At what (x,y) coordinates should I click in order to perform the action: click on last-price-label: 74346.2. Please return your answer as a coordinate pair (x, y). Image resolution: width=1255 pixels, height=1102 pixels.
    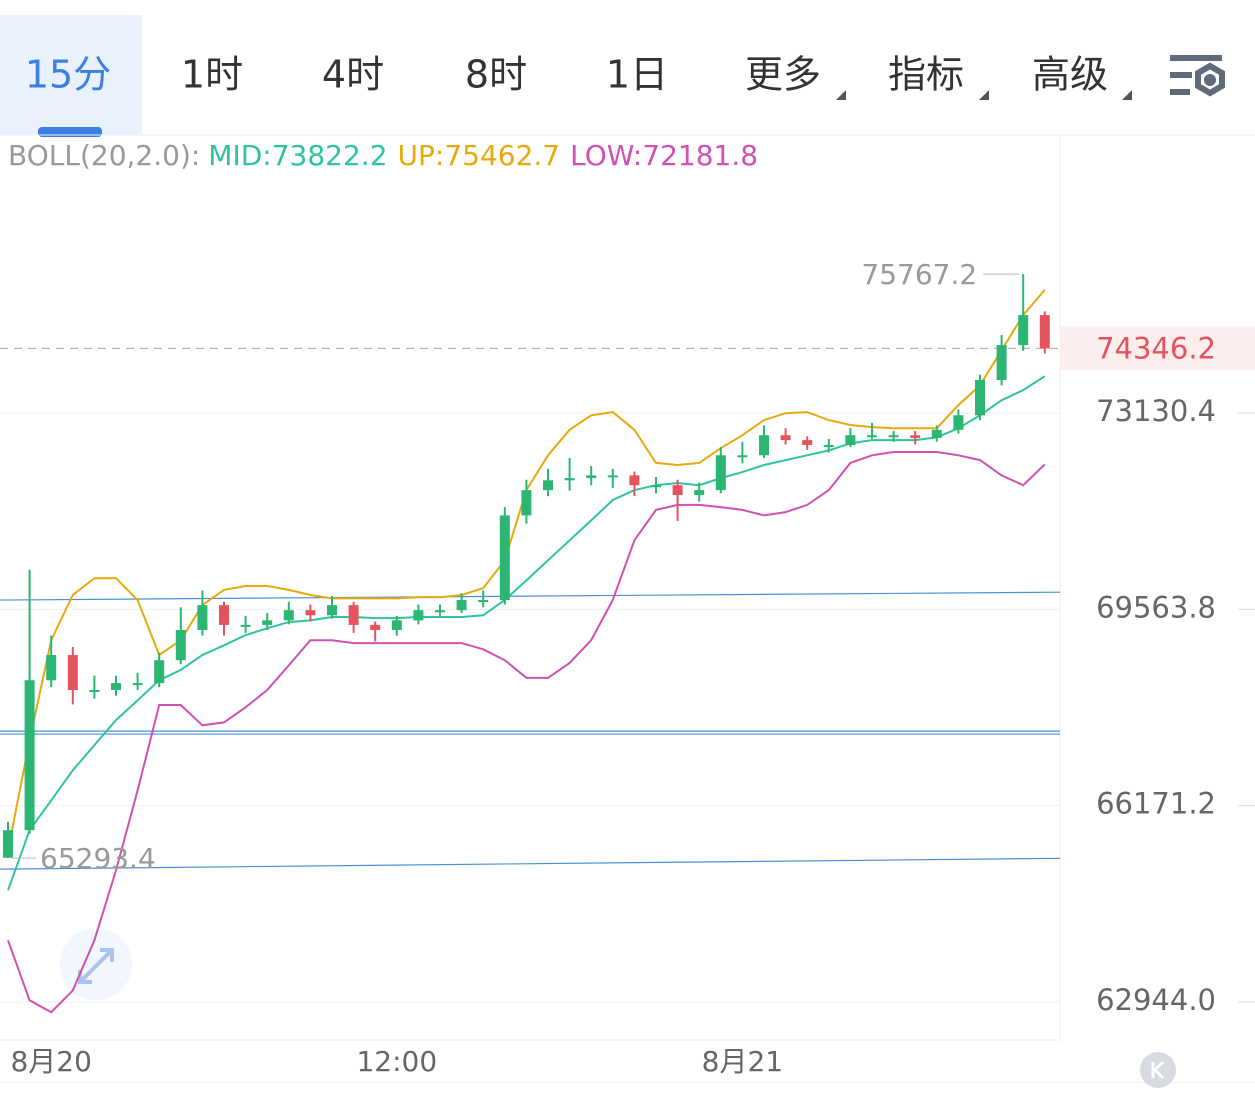
    Looking at the image, I should click on (1156, 348).